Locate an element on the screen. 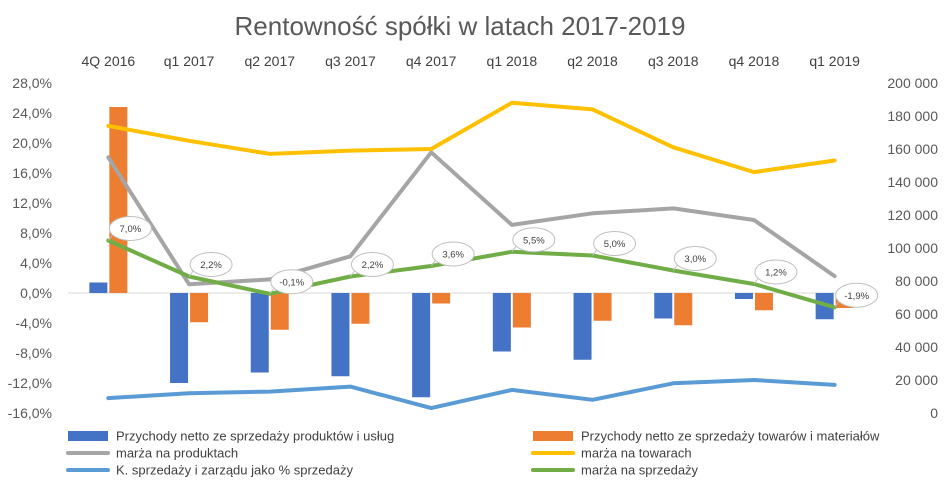 Image resolution: width=945 pixels, height=483 pixels. data-label: 1,2% is located at coordinates (776, 273).